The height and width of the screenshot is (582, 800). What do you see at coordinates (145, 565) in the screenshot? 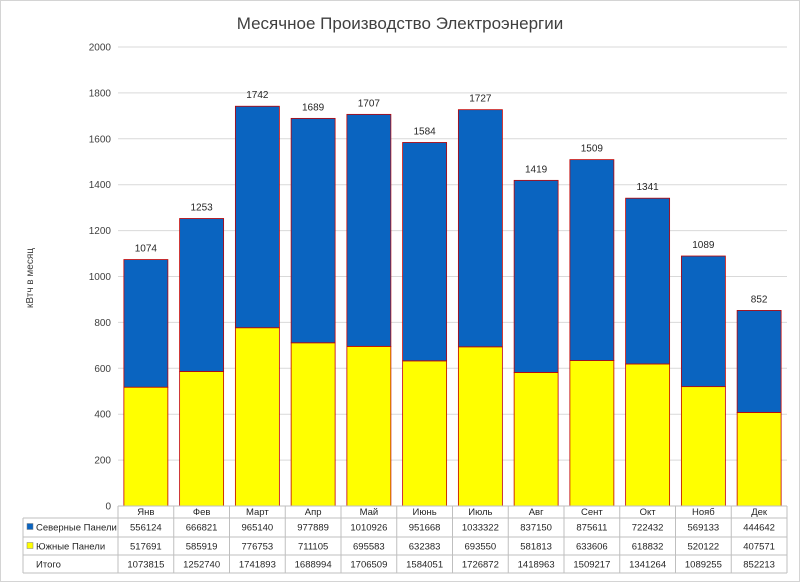
I see `table-cell-total: 1073815` at bounding box center [145, 565].